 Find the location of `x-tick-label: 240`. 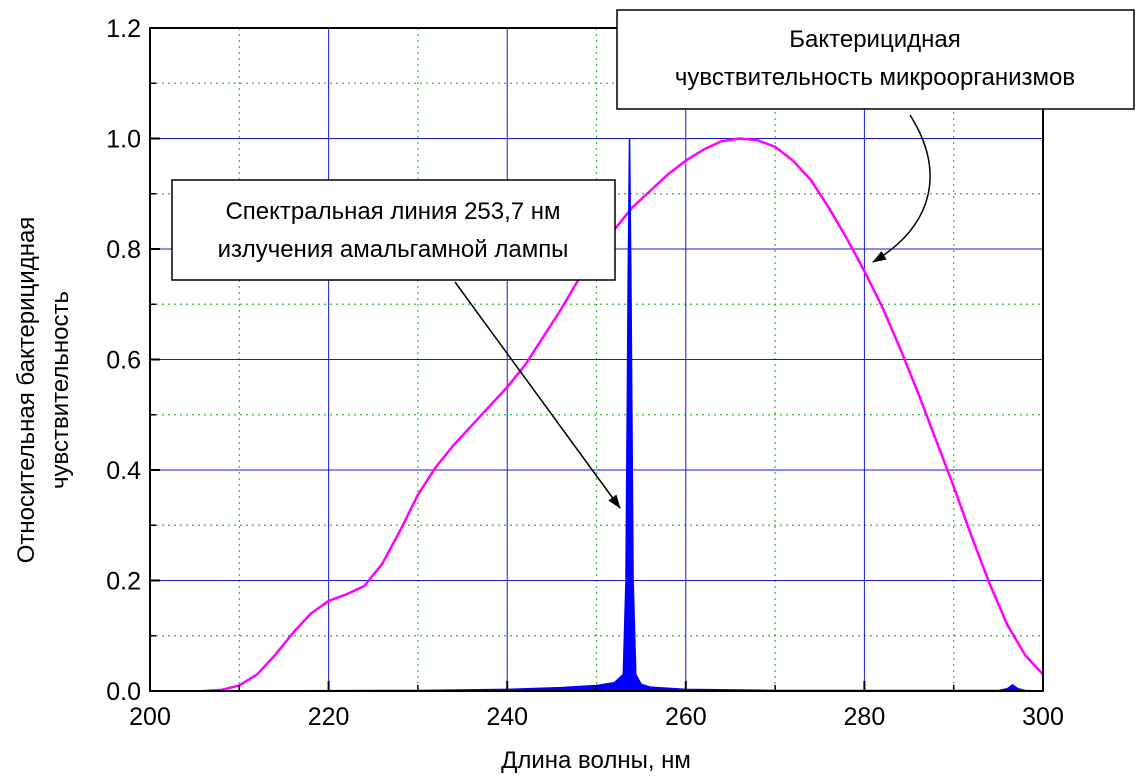

x-tick-label: 240 is located at coordinates (507, 717).